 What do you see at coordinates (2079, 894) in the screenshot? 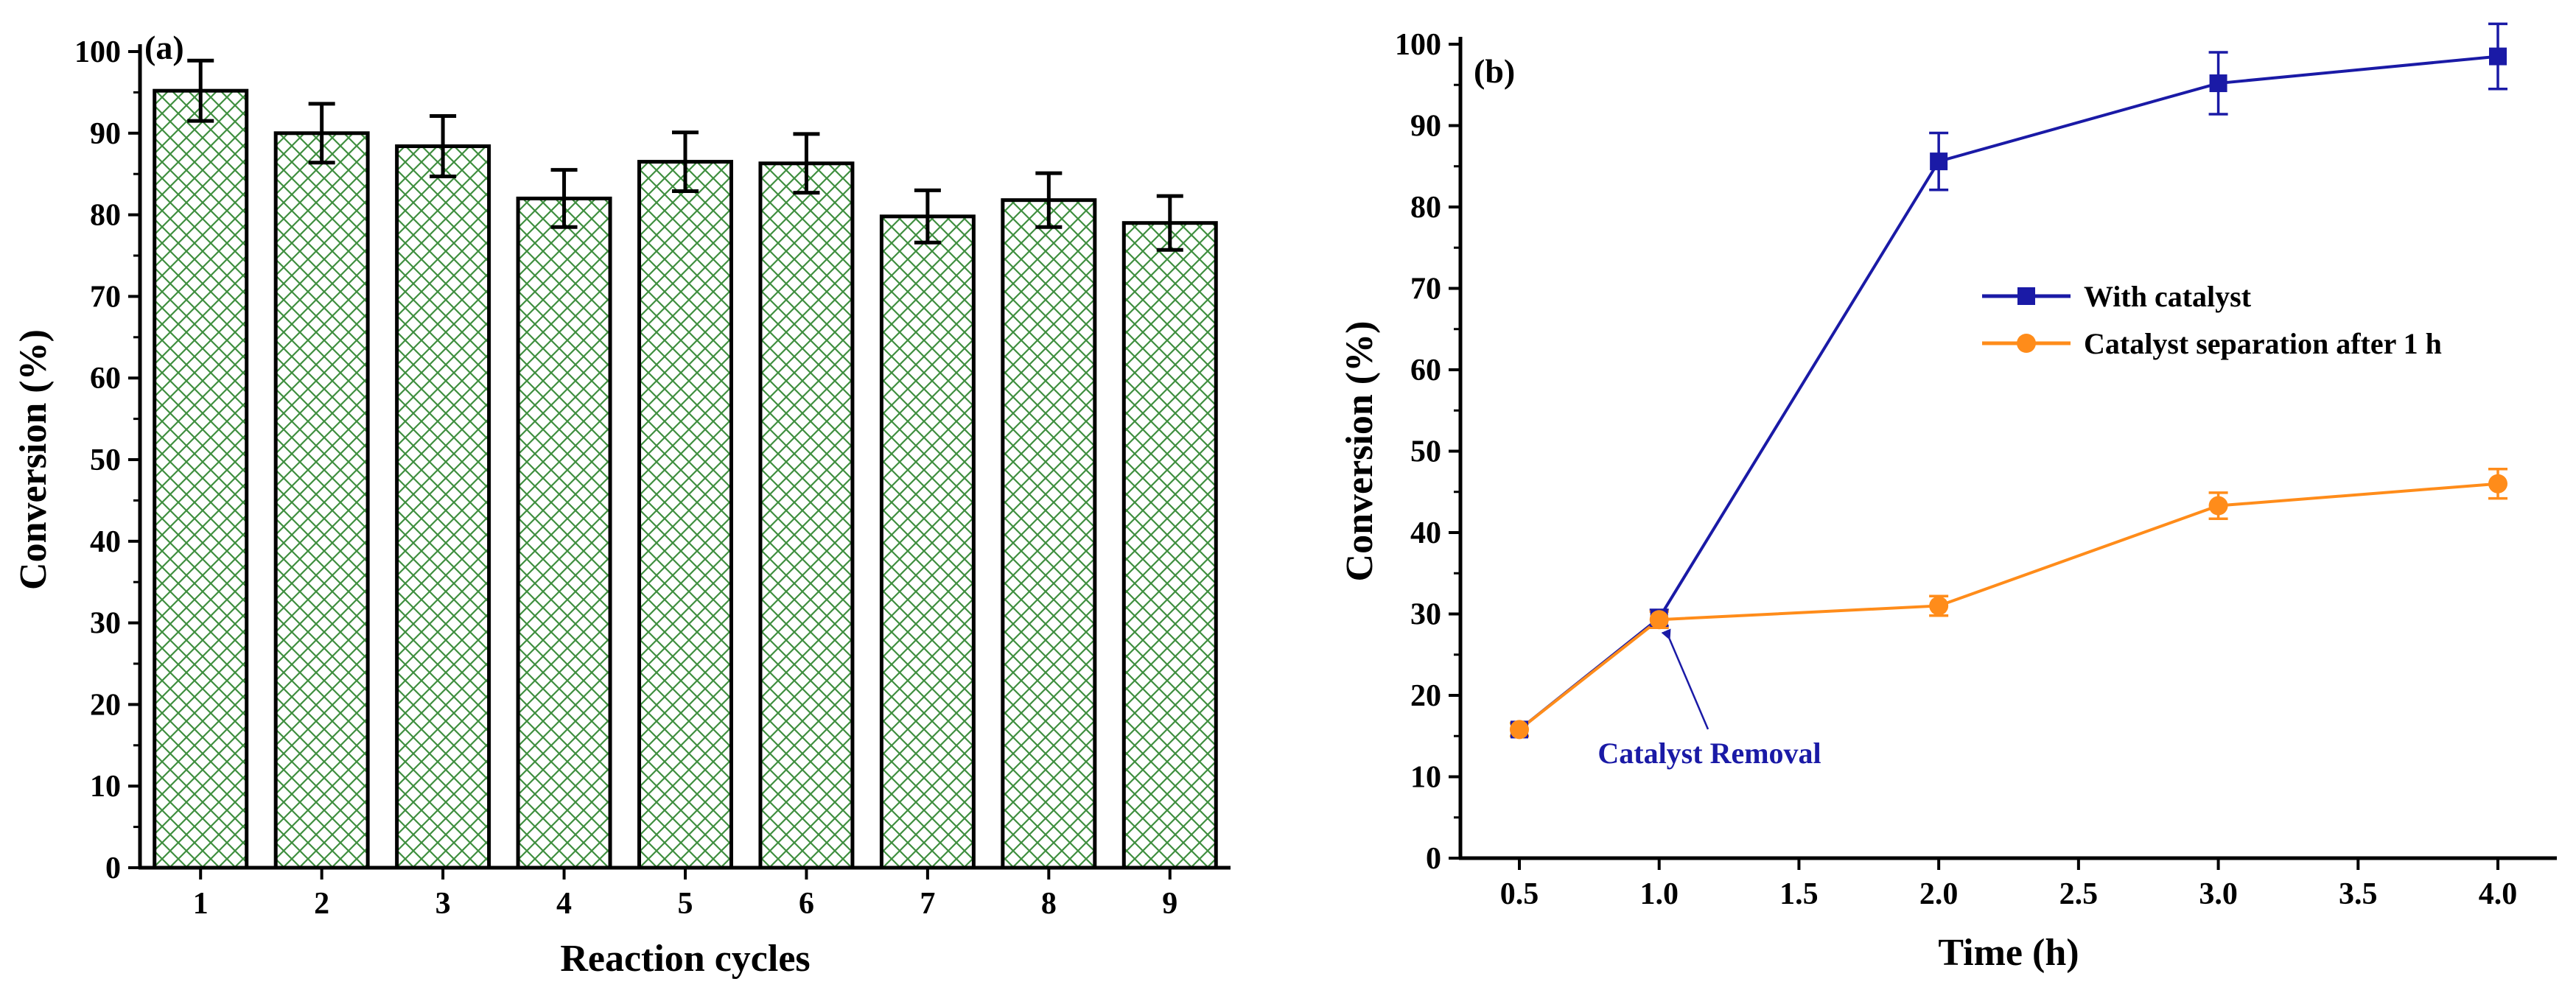
I see `x-tick-label: 2.5` at bounding box center [2079, 894].